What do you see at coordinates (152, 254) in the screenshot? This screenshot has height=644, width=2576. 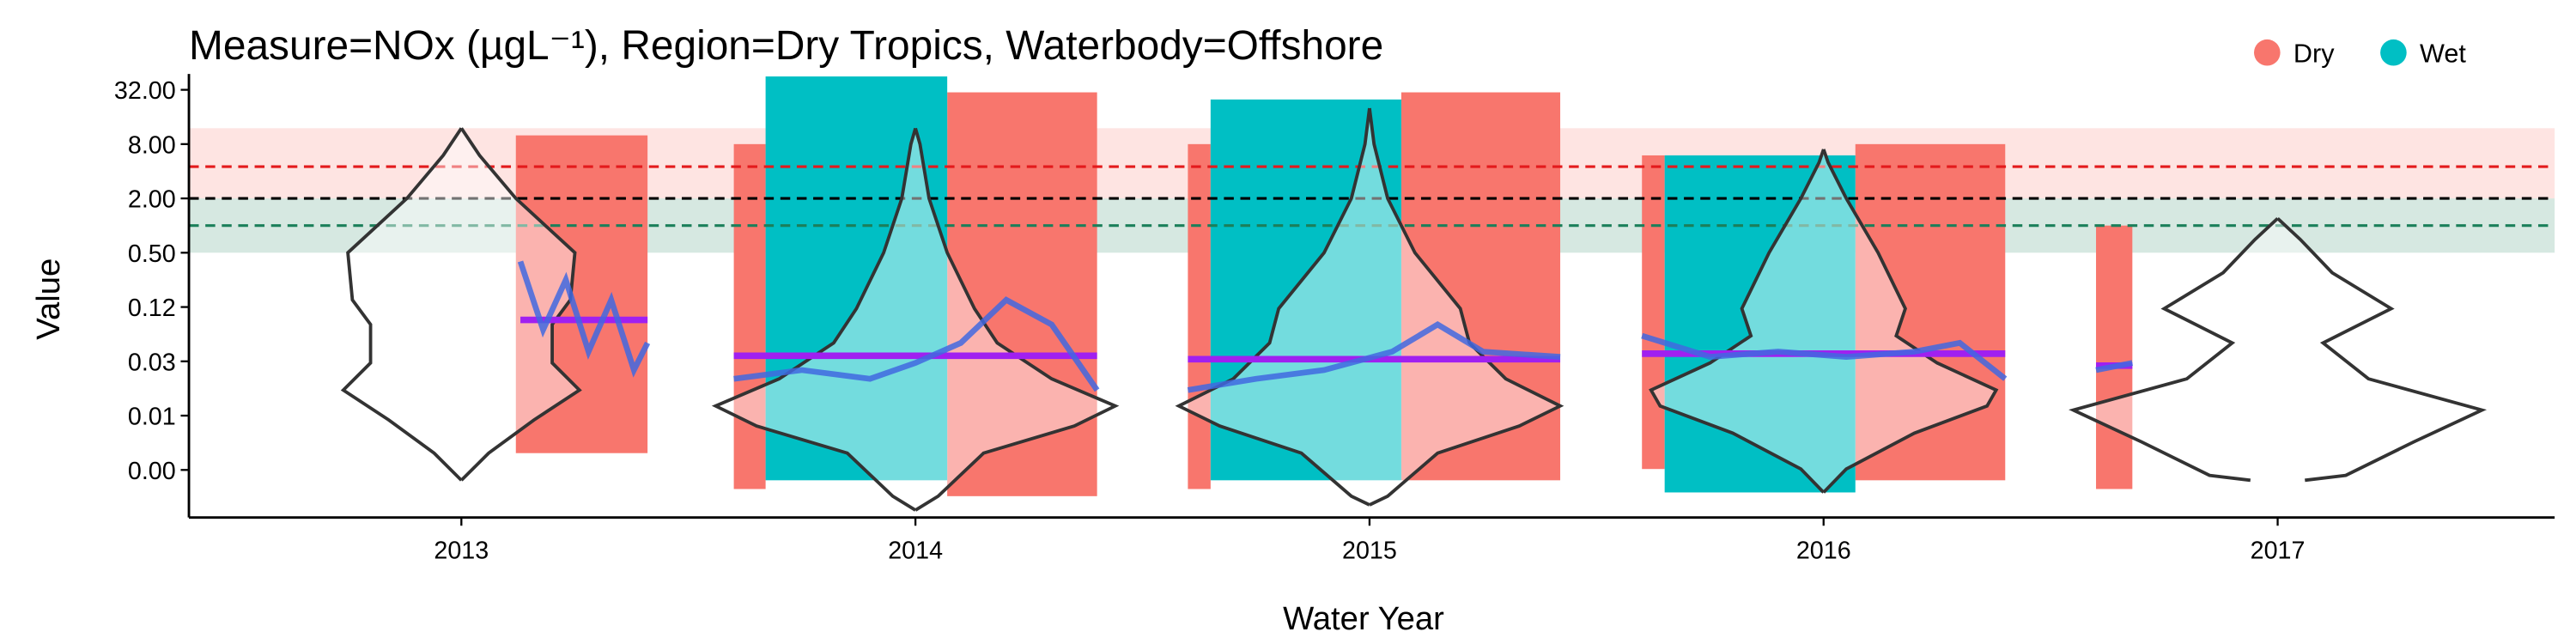 I see `y-tick-label: 0.50` at bounding box center [152, 254].